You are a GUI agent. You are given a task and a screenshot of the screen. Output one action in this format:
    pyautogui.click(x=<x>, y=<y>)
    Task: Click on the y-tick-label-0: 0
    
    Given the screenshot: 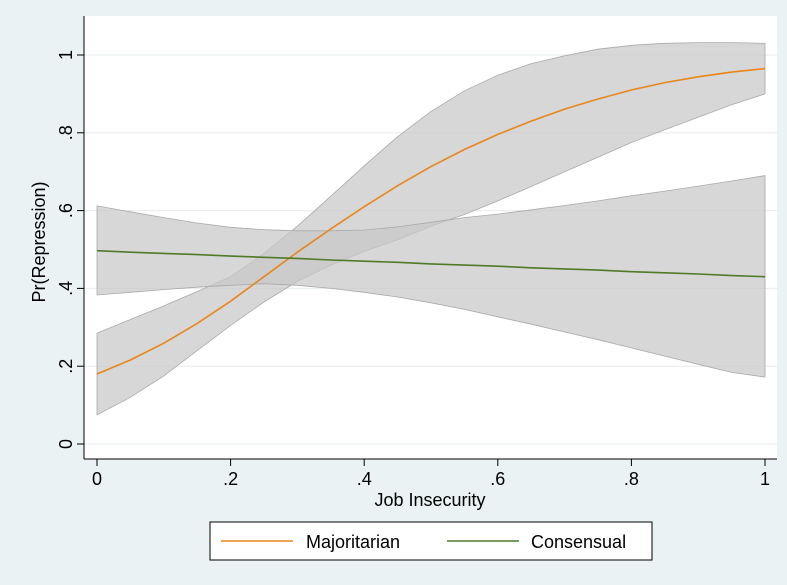 What is the action you would take?
    pyautogui.click(x=66, y=444)
    